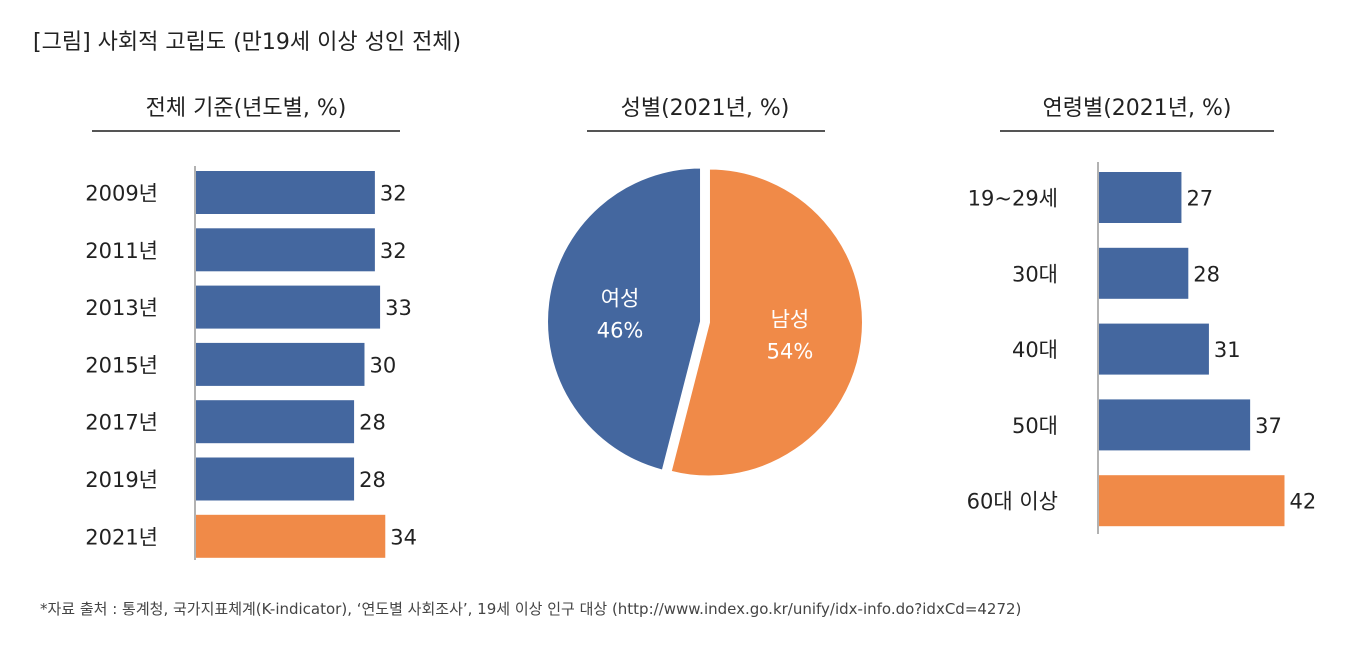 The height and width of the screenshot is (658, 1366). Describe the element at coordinates (121, 365) in the screenshot. I see `category-label: 2015년` at that location.